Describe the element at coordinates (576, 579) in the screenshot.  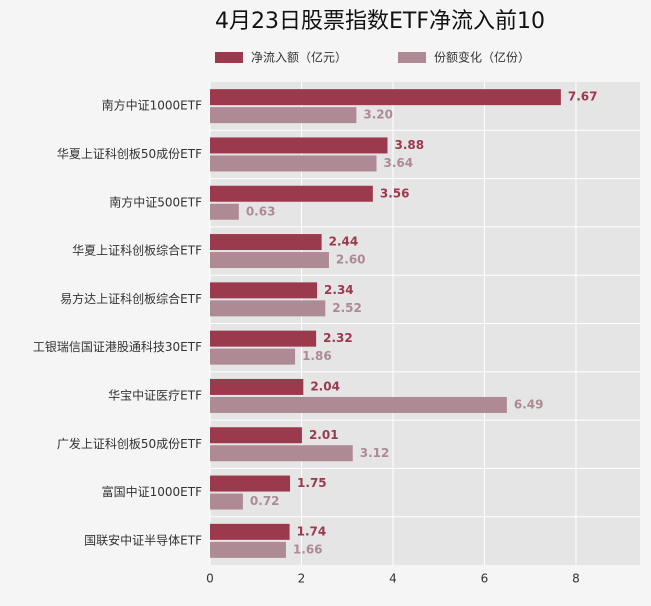
I see `x-tick-label: 8` at that location.